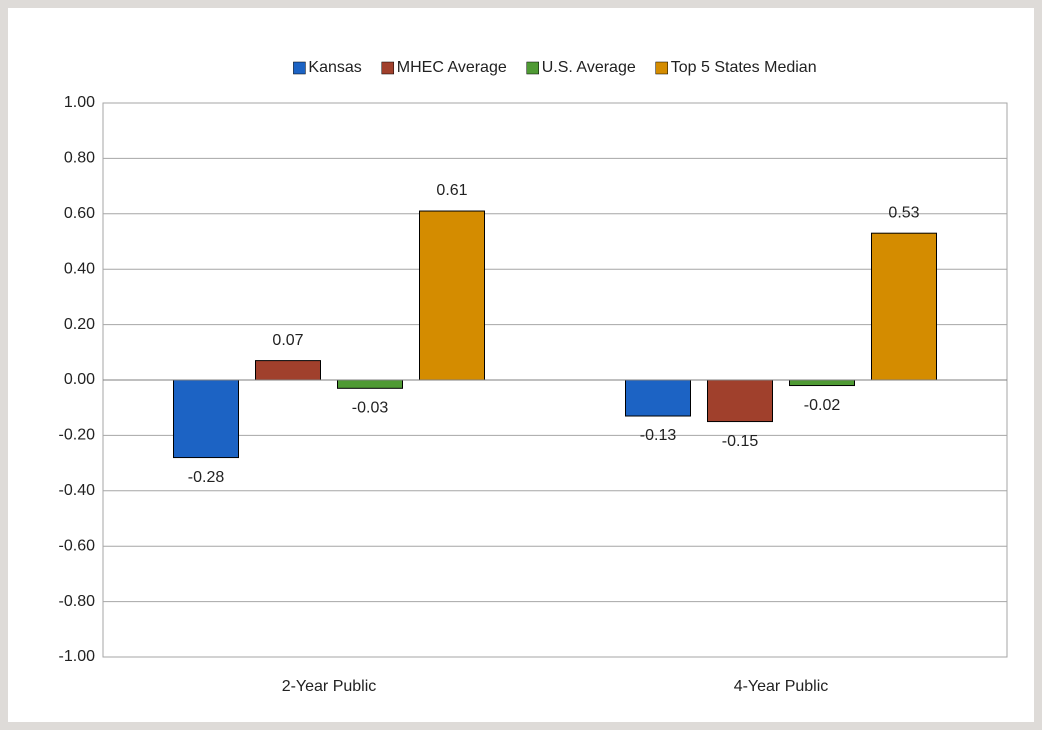 Image resolution: width=1042 pixels, height=730 pixels. I want to click on data-label: 0.53, so click(903, 212).